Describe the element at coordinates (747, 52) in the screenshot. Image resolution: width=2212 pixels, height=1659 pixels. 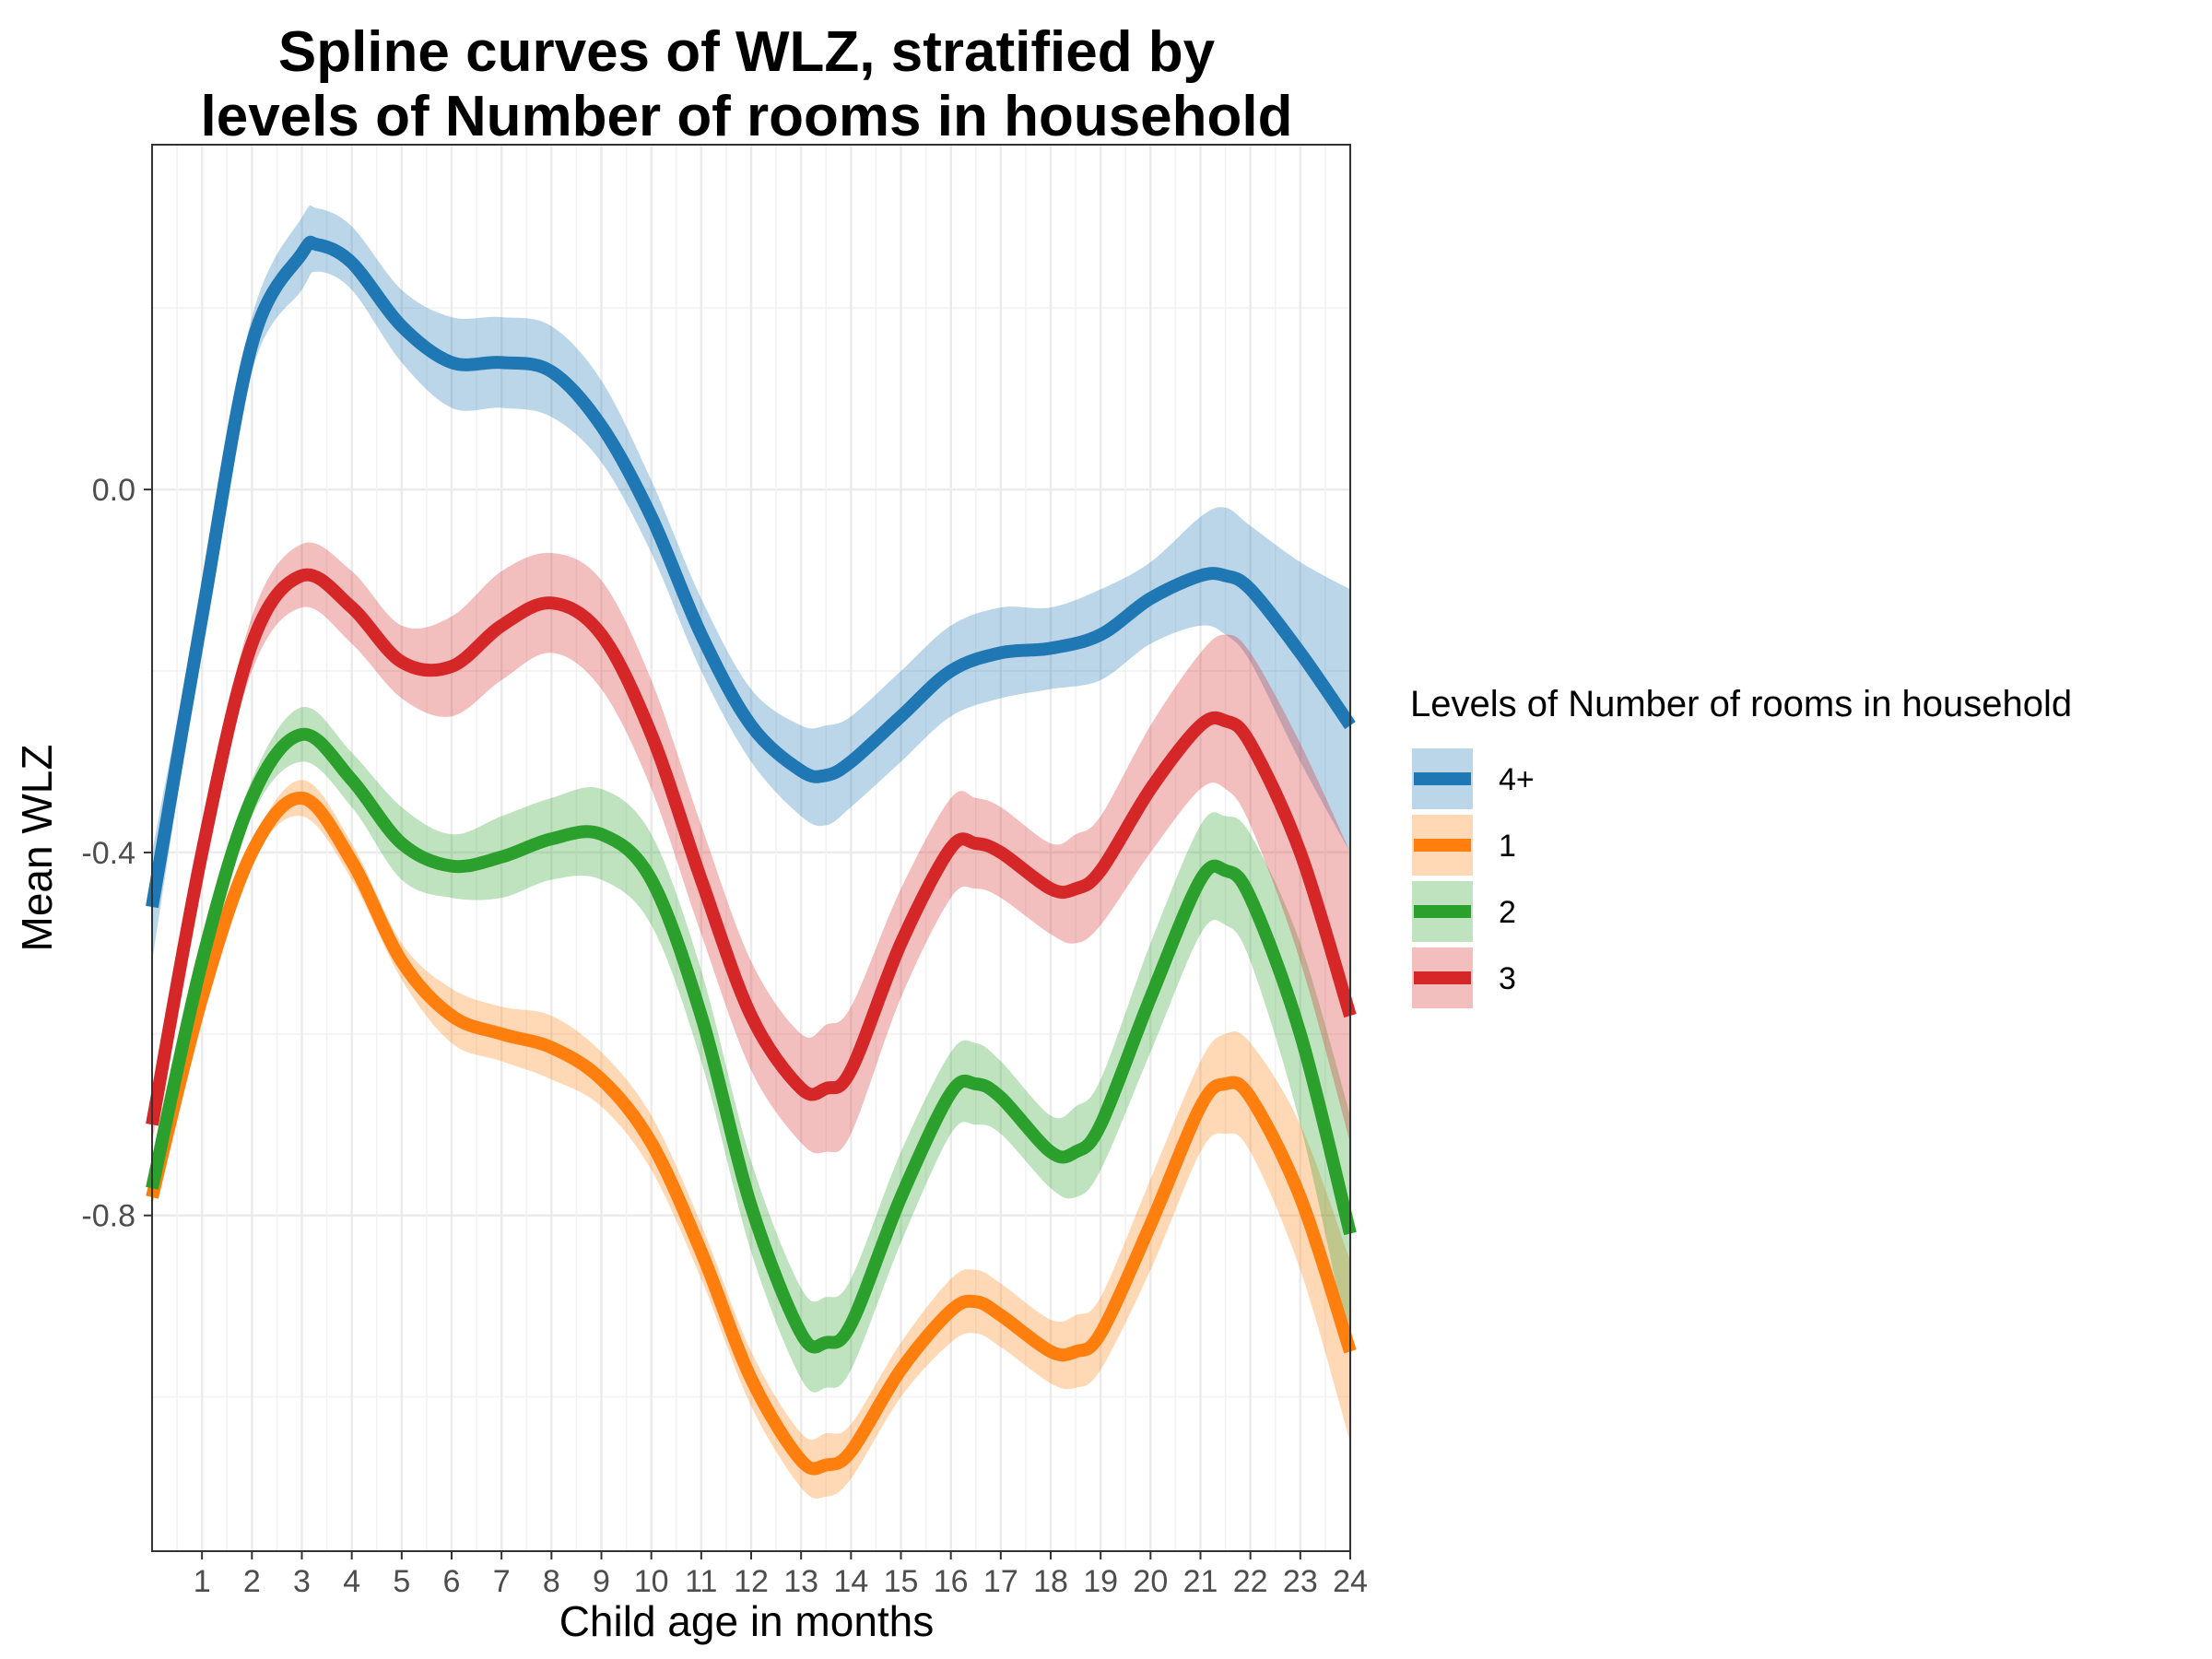
I see `chart-title-line1: Spline curves of WLZ, stratified by` at that location.